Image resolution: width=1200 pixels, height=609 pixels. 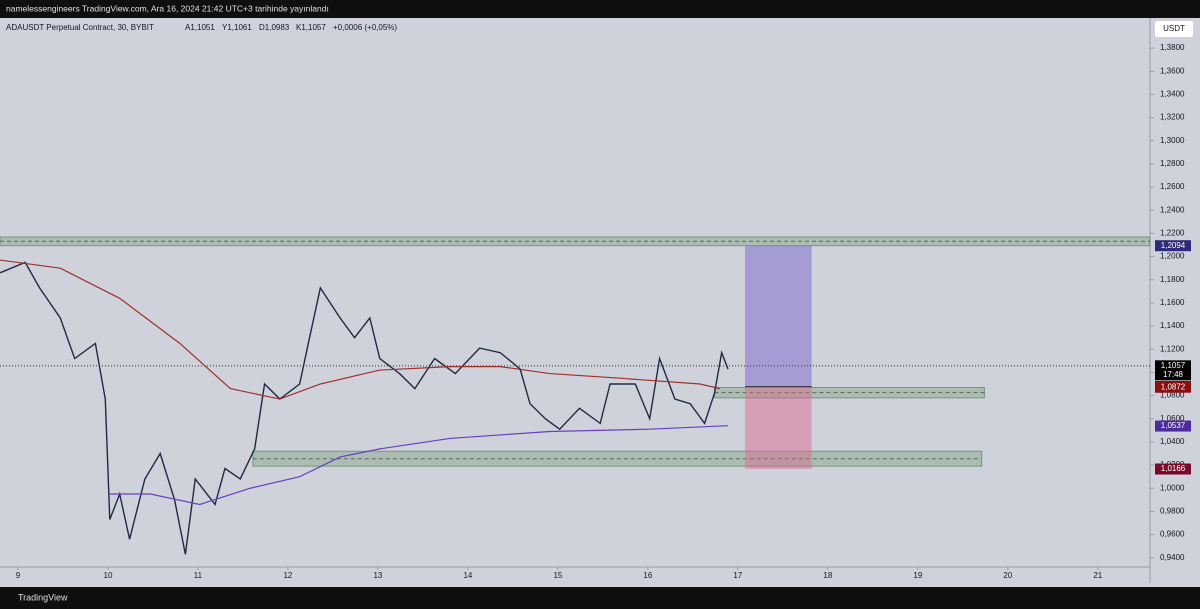 What do you see at coordinates (1172, 209) in the screenshot?
I see `y-tick-label: 1,2400` at bounding box center [1172, 209].